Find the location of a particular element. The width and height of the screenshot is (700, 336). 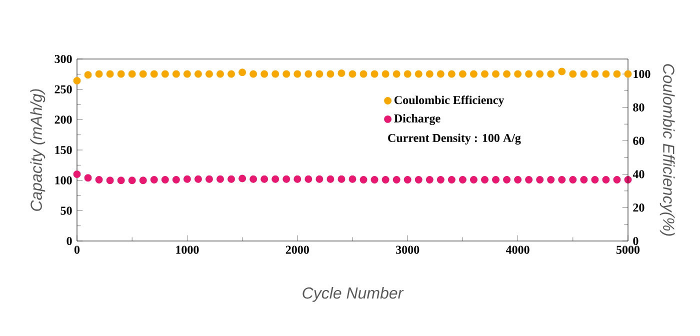

y-tick-label: 150 is located at coordinates (63, 150).